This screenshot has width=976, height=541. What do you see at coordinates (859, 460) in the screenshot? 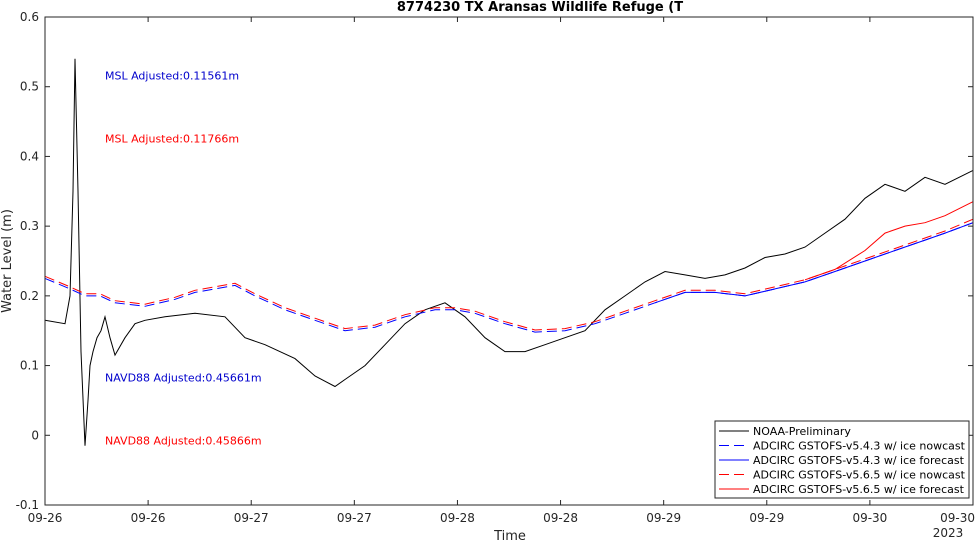
I see `legend-entry: ADCIRC GSTOFS-v5.4.3 w/ ice forecast` at bounding box center [859, 460].